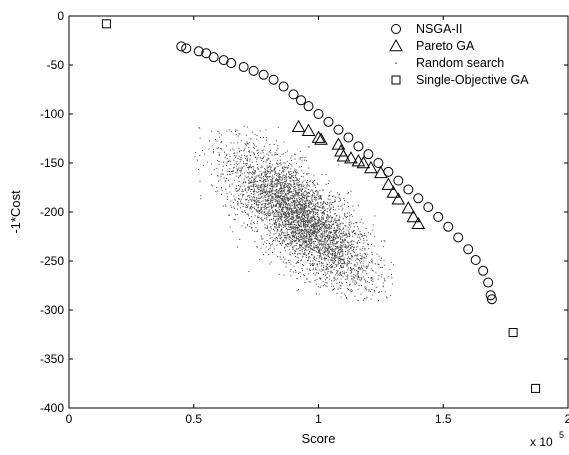  Describe the element at coordinates (106, 24) in the screenshot. I see `single-objective-ga-point` at that location.